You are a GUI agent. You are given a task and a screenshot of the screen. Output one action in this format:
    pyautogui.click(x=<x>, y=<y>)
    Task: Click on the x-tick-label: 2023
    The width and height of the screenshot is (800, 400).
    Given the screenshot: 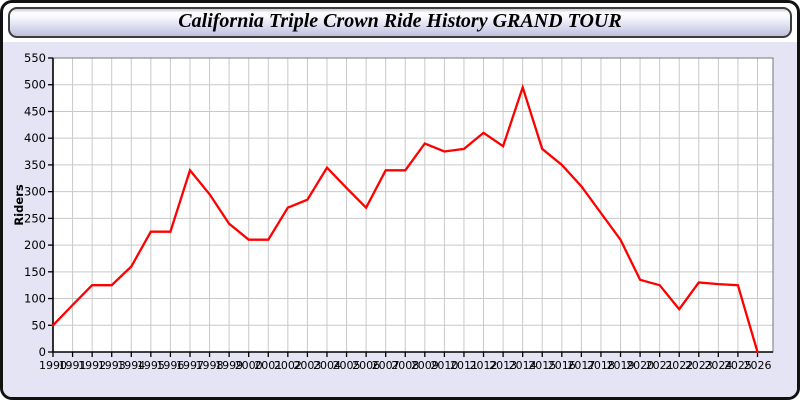 What is the action you would take?
    pyautogui.click(x=699, y=365)
    